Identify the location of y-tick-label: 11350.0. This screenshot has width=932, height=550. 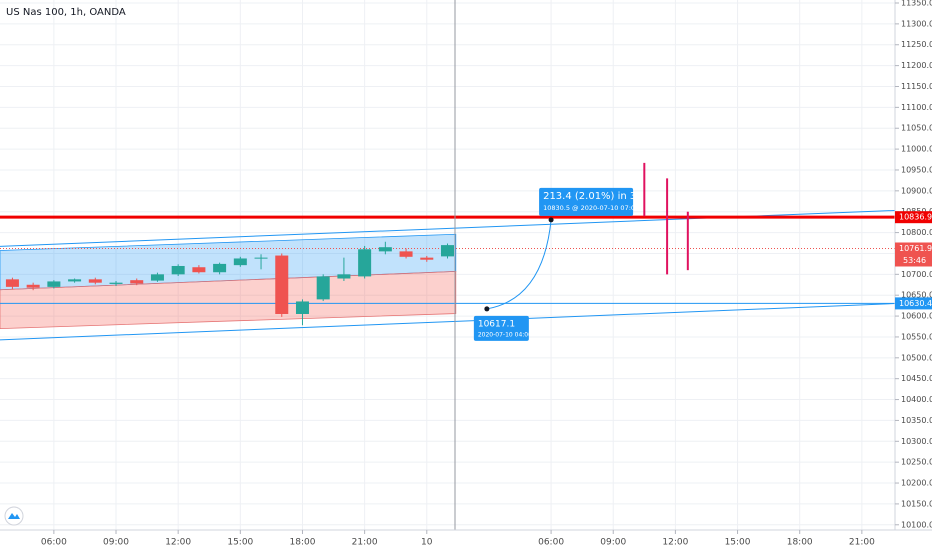
(916, 4).